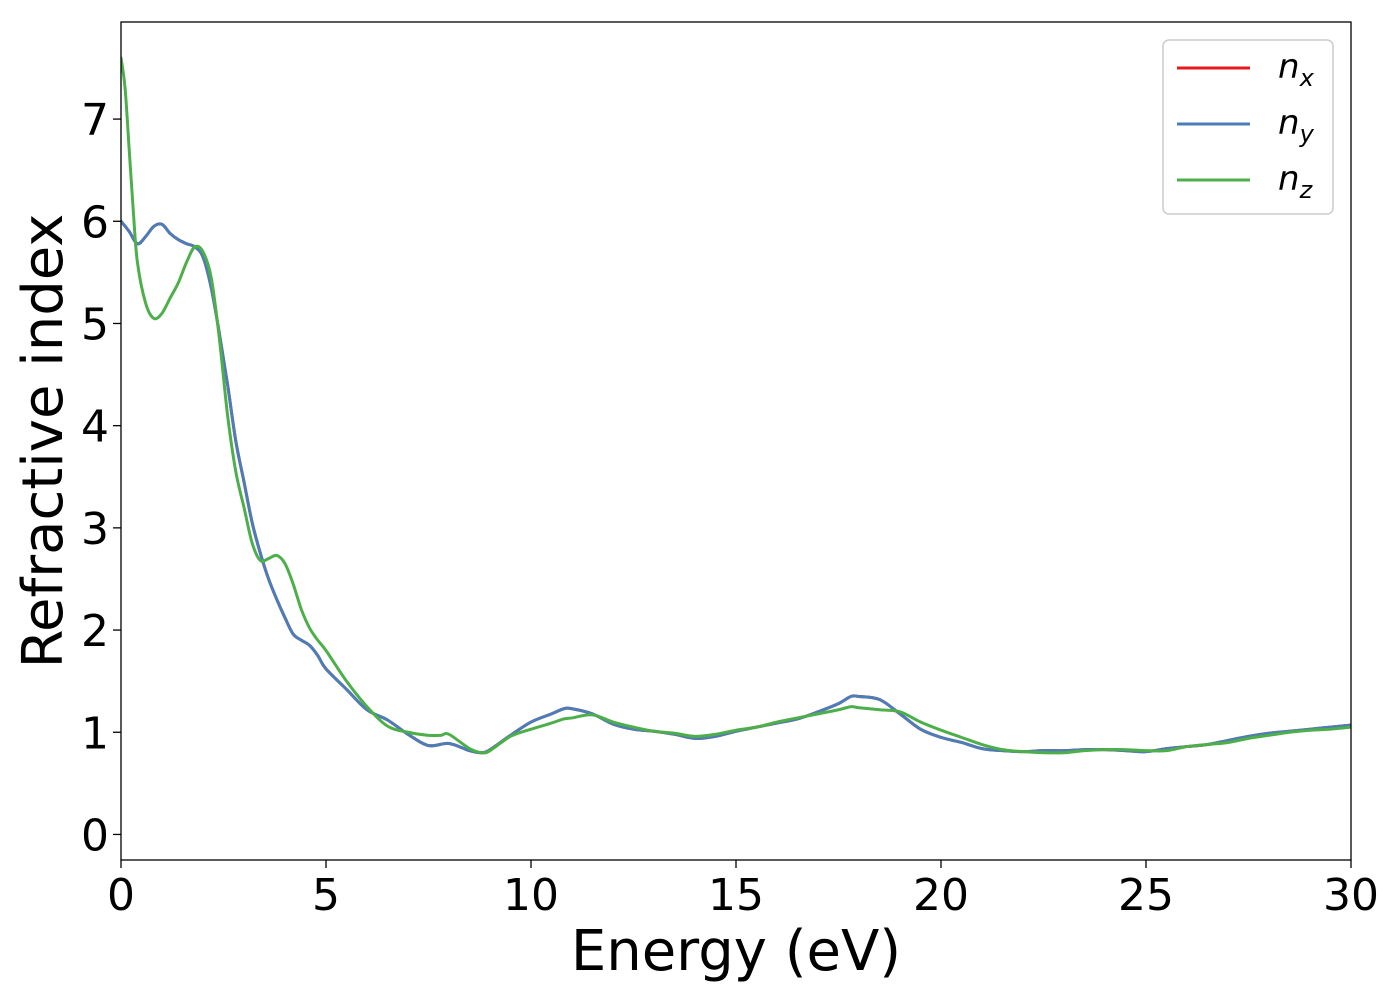 The width and height of the screenshot is (1400, 1000). What do you see at coordinates (95, 835) in the screenshot?
I see `y-tick-label: 0` at bounding box center [95, 835].